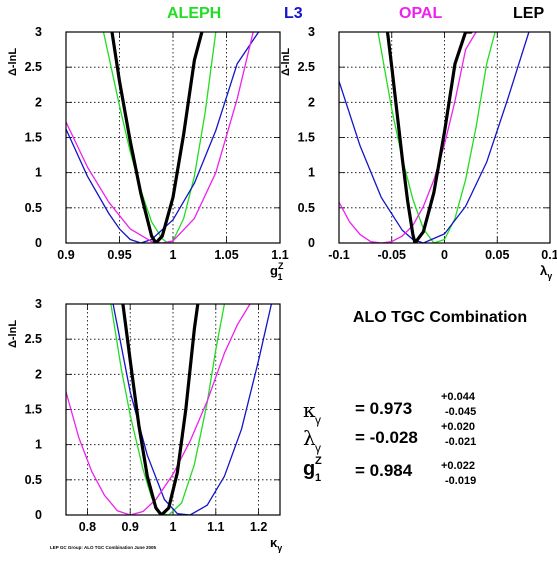  I want to click on x-tick-label: 0, so click(444, 255).